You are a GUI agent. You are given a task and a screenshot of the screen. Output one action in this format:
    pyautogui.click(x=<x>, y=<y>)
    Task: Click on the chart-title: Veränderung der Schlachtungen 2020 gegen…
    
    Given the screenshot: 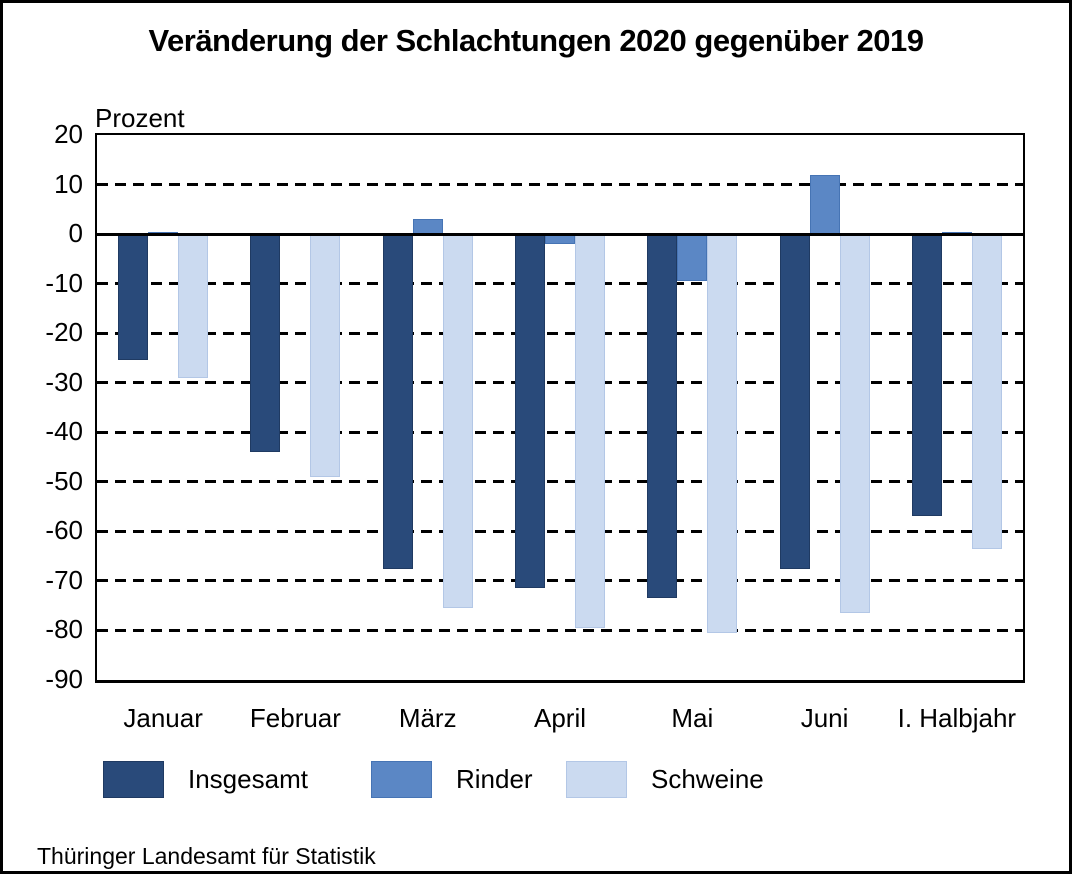 What is the action you would take?
    pyautogui.click(x=536, y=40)
    